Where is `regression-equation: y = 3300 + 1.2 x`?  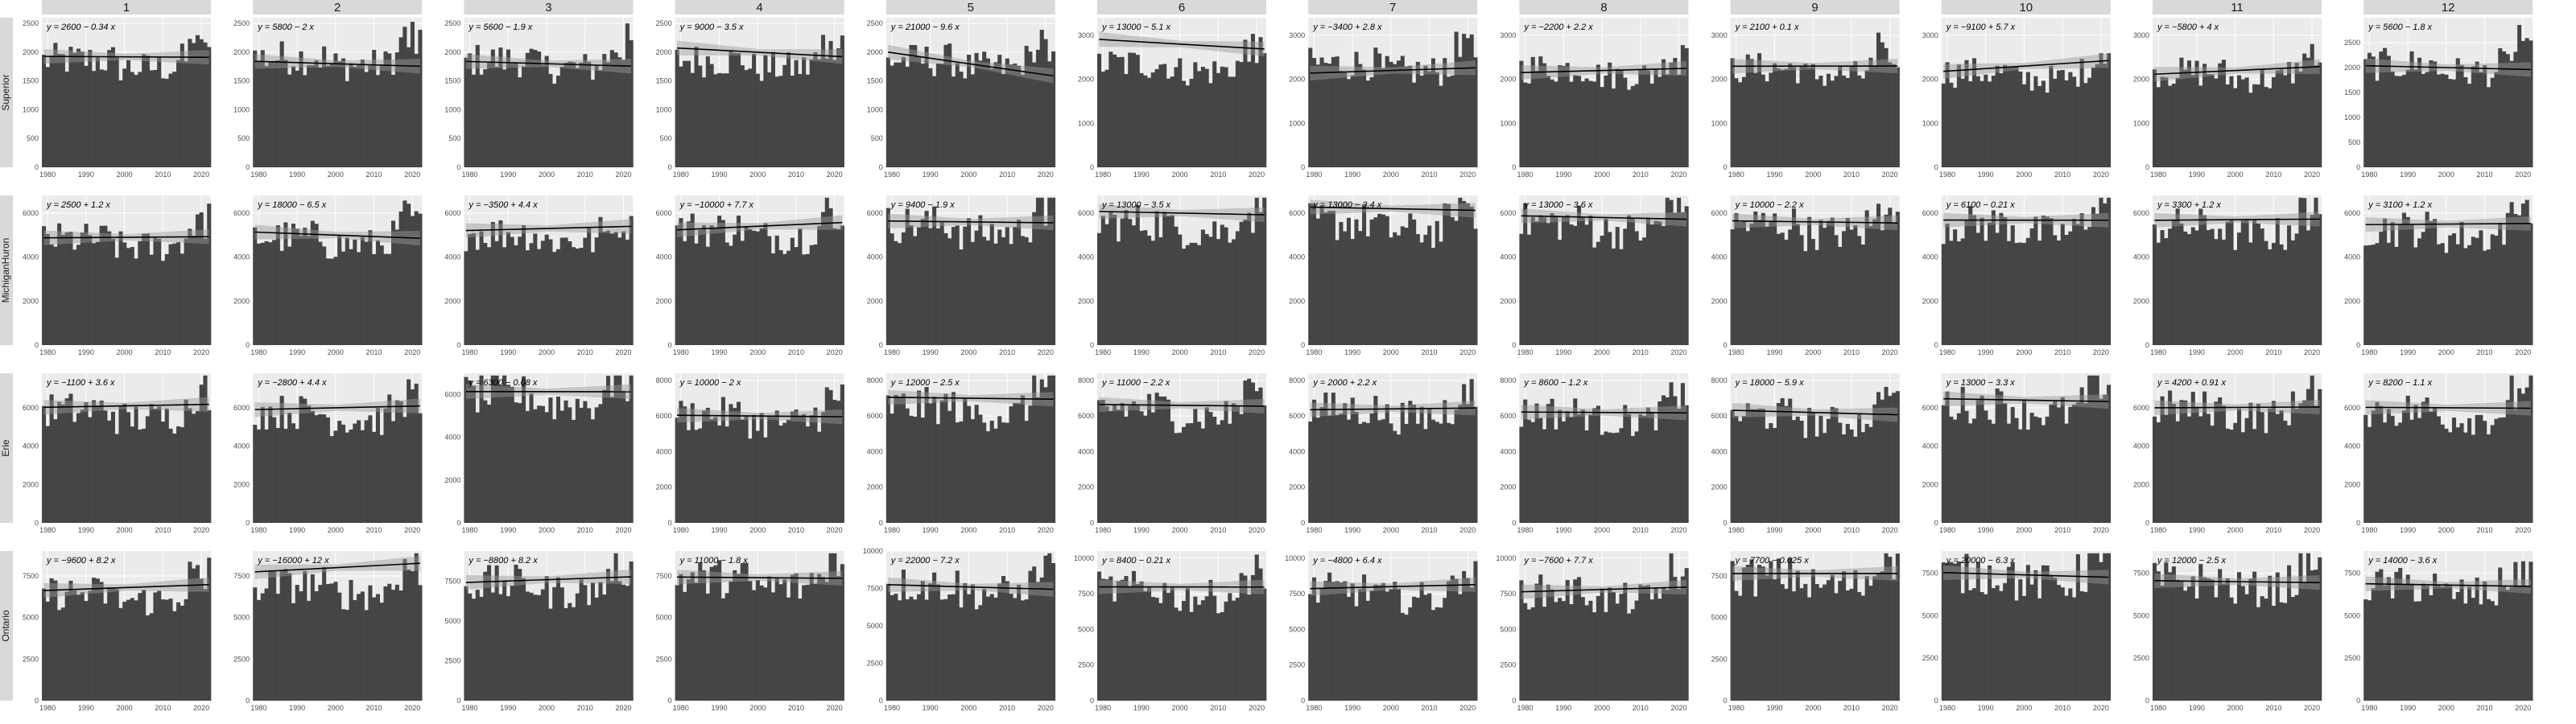
regression-equation: y = 3300 + 1.2 x is located at coordinates (2189, 205).